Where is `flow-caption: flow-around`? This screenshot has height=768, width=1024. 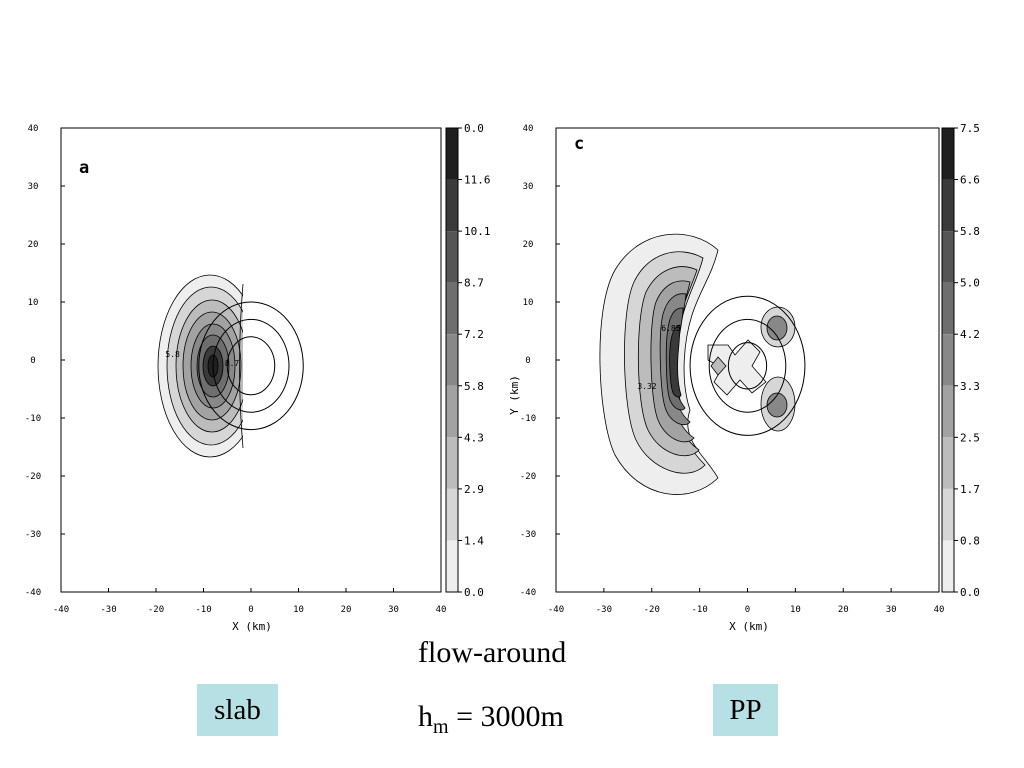 flow-caption: flow-around is located at coordinates (492, 652).